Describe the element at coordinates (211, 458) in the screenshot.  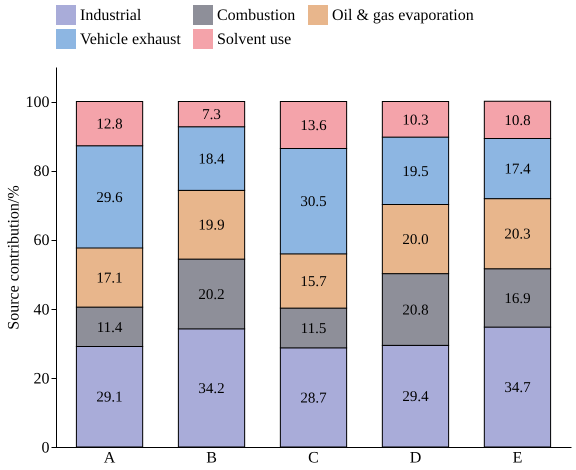
I see `x-tick-label: B` at that location.